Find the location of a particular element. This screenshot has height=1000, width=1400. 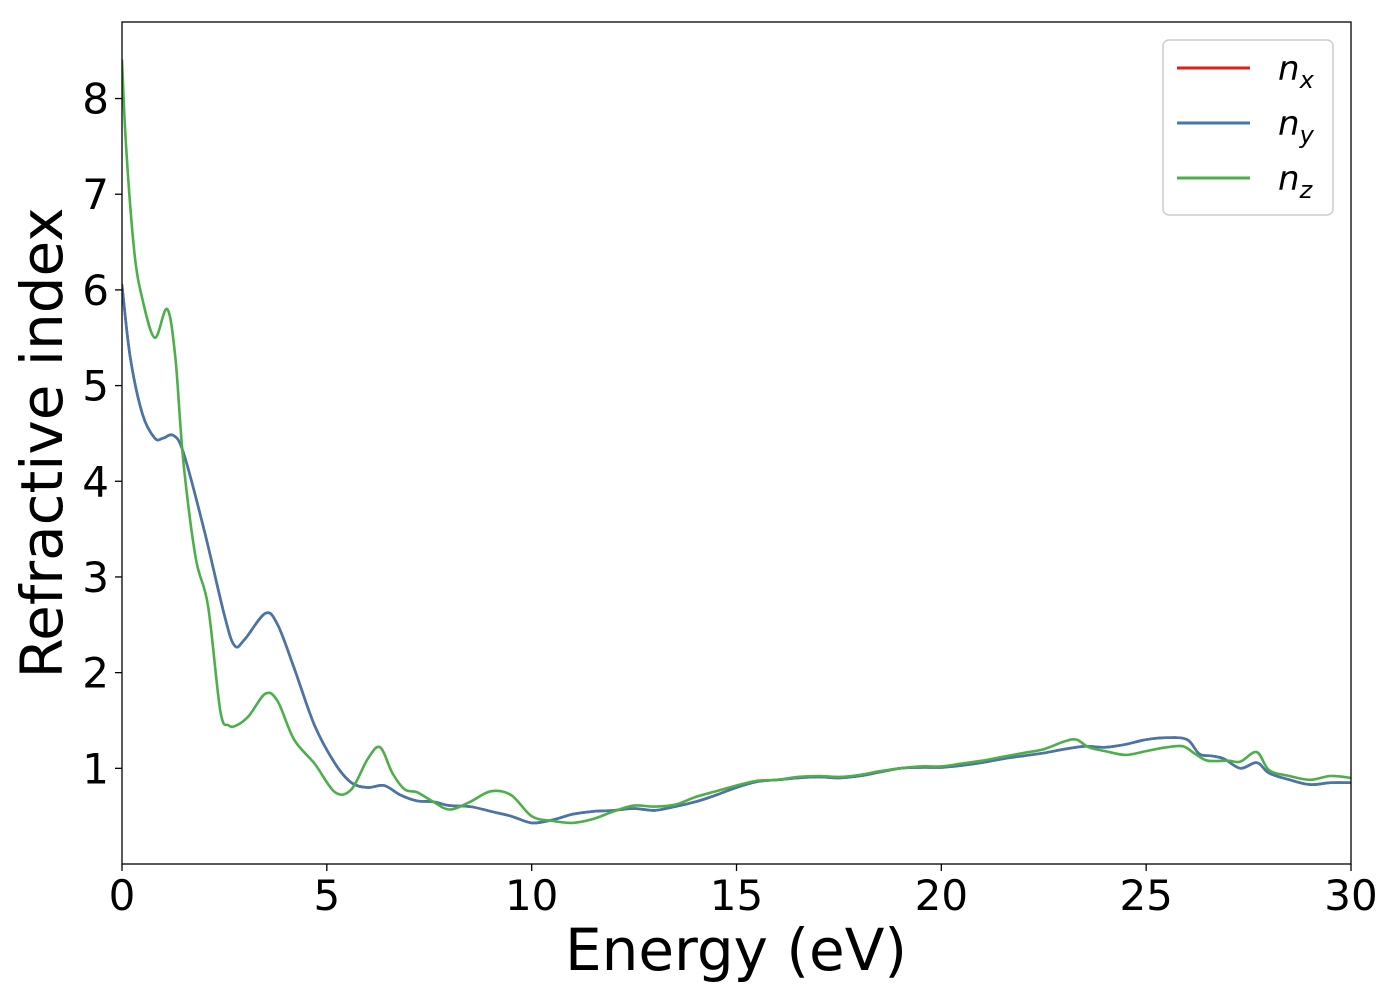

x-tick-label: 20 is located at coordinates (941, 895).